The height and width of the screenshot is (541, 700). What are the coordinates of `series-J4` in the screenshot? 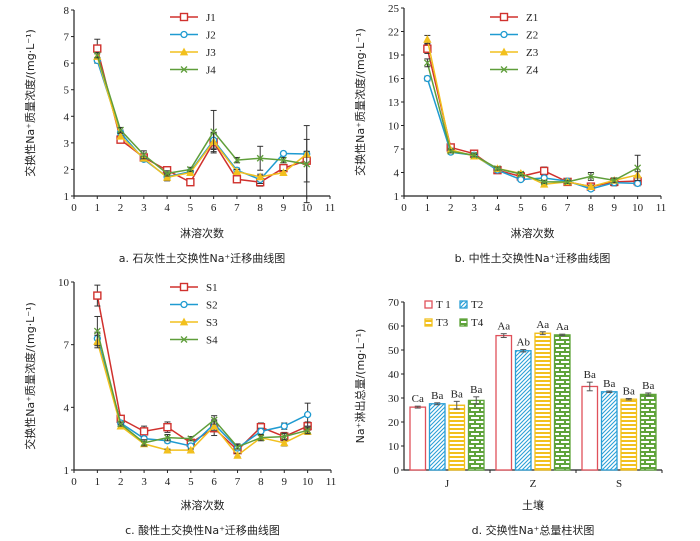 It's located at (202, 127).